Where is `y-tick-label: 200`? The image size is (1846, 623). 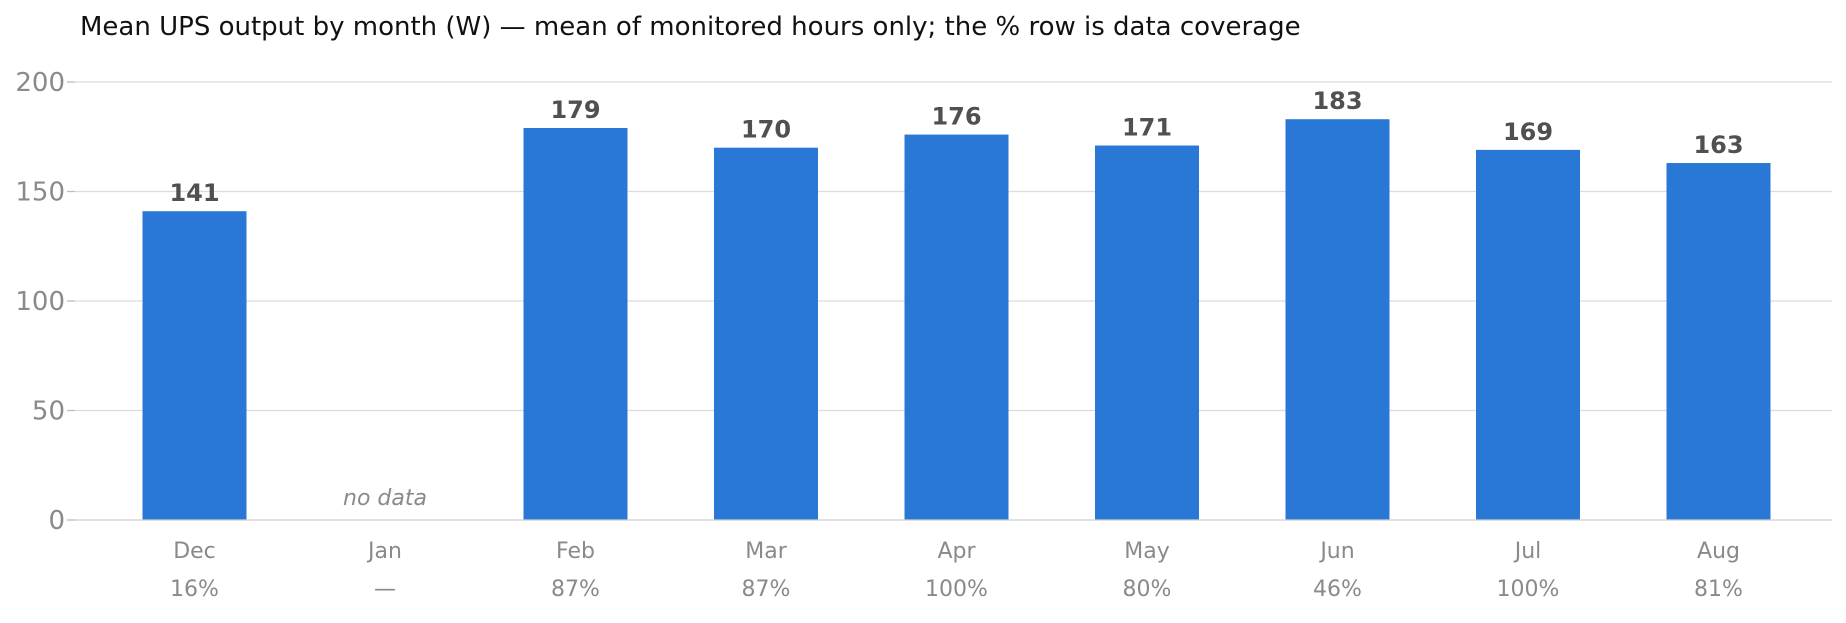
y-tick-label: 200 is located at coordinates (40, 83).